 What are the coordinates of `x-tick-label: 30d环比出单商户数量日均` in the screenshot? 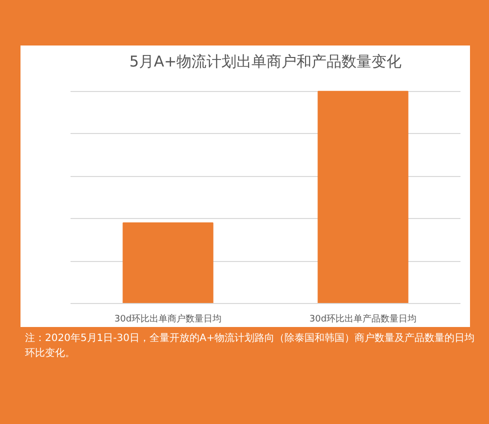 It's located at (168, 319).